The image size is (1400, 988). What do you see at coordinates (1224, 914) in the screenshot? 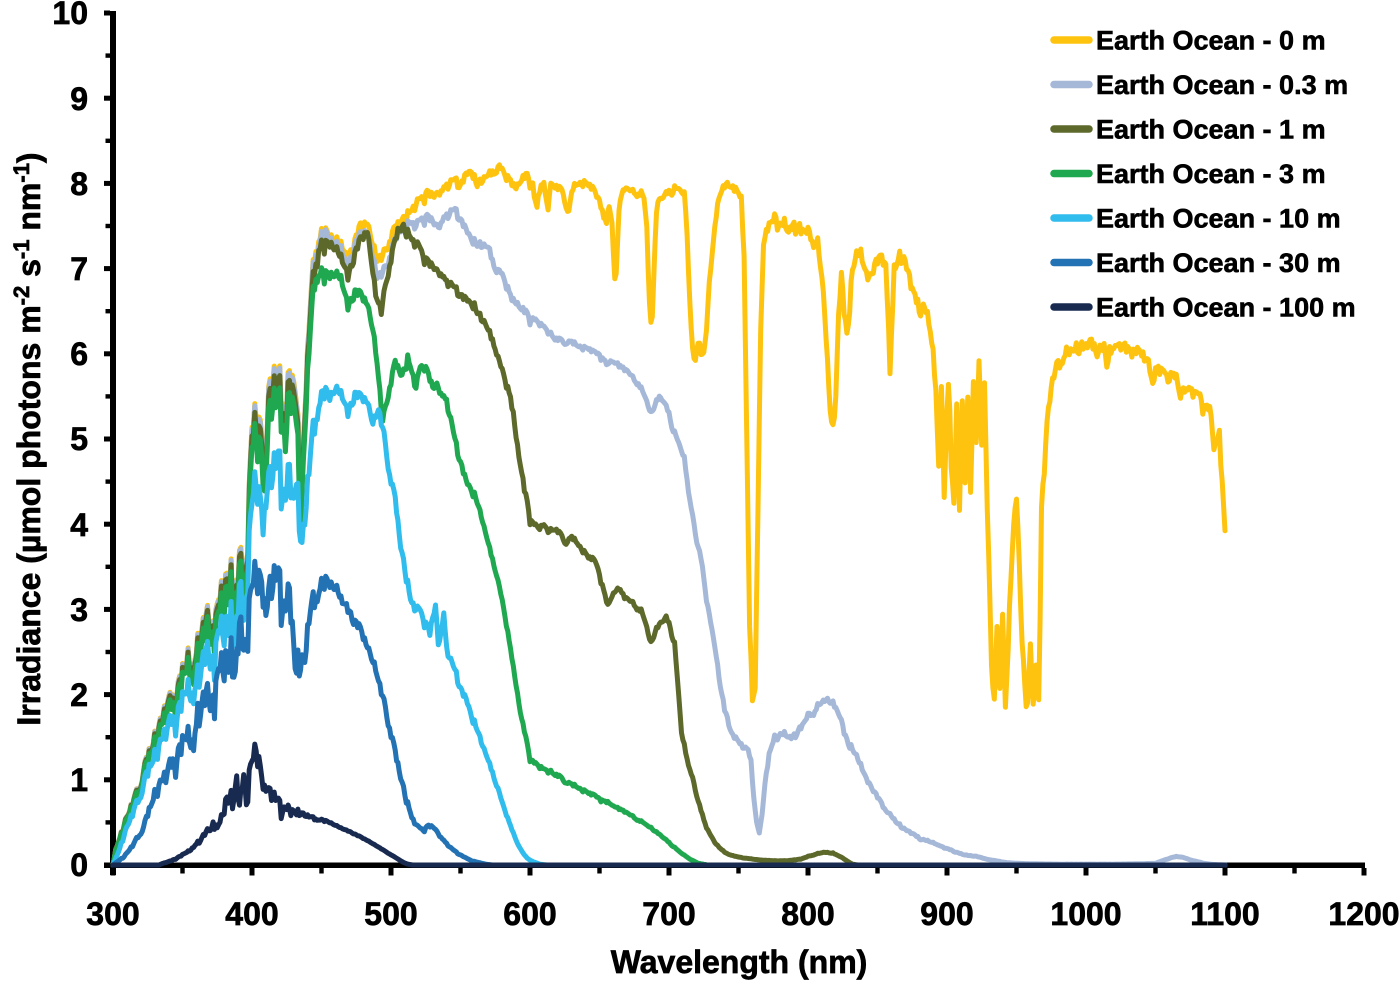
I see `svg-text: 1100` at bounding box center [1224, 914].